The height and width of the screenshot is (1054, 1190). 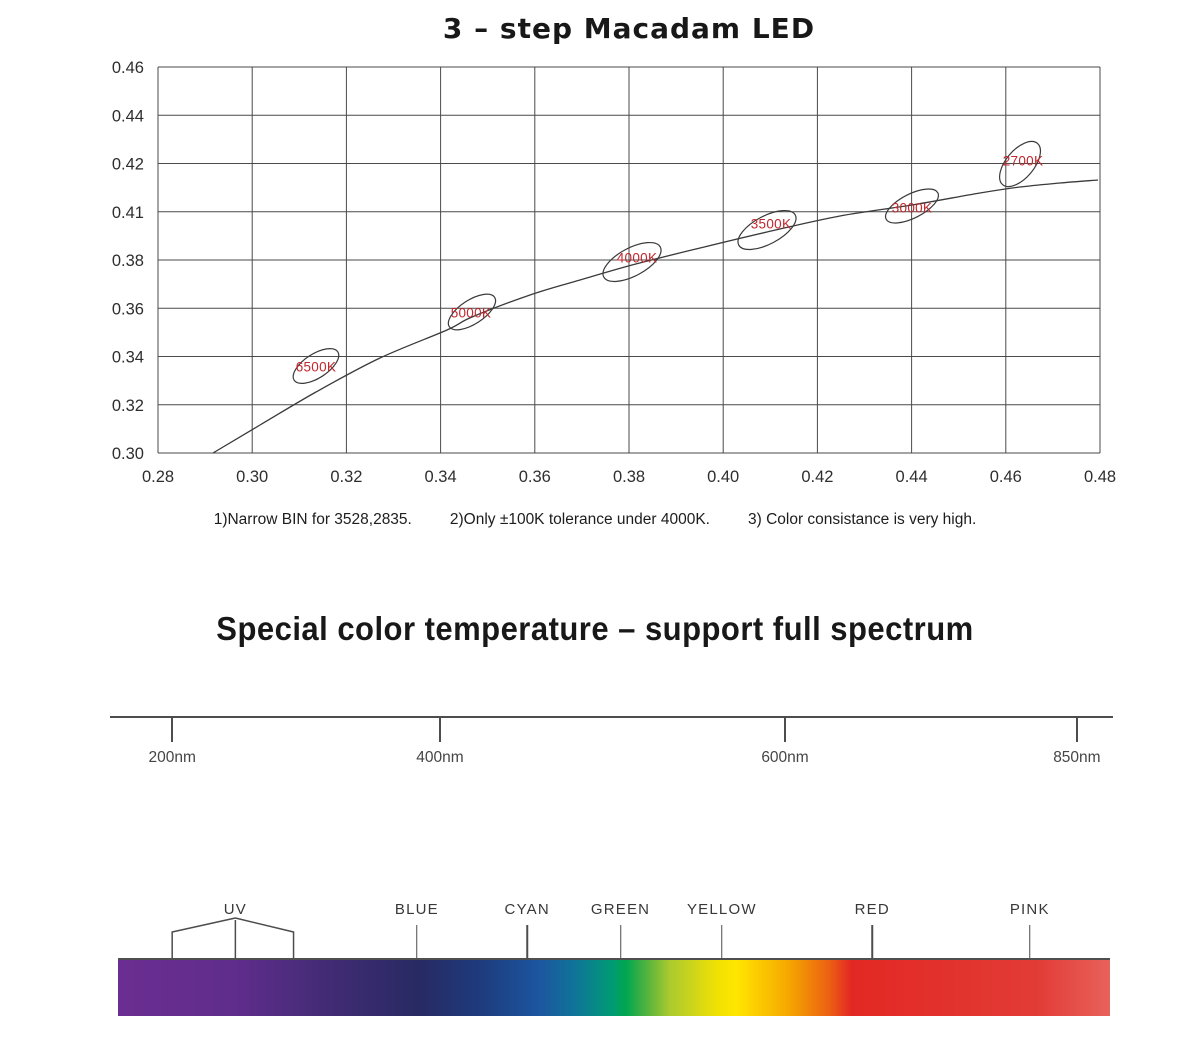 I want to click on y-tick-label: 0.44, so click(x=128, y=116).